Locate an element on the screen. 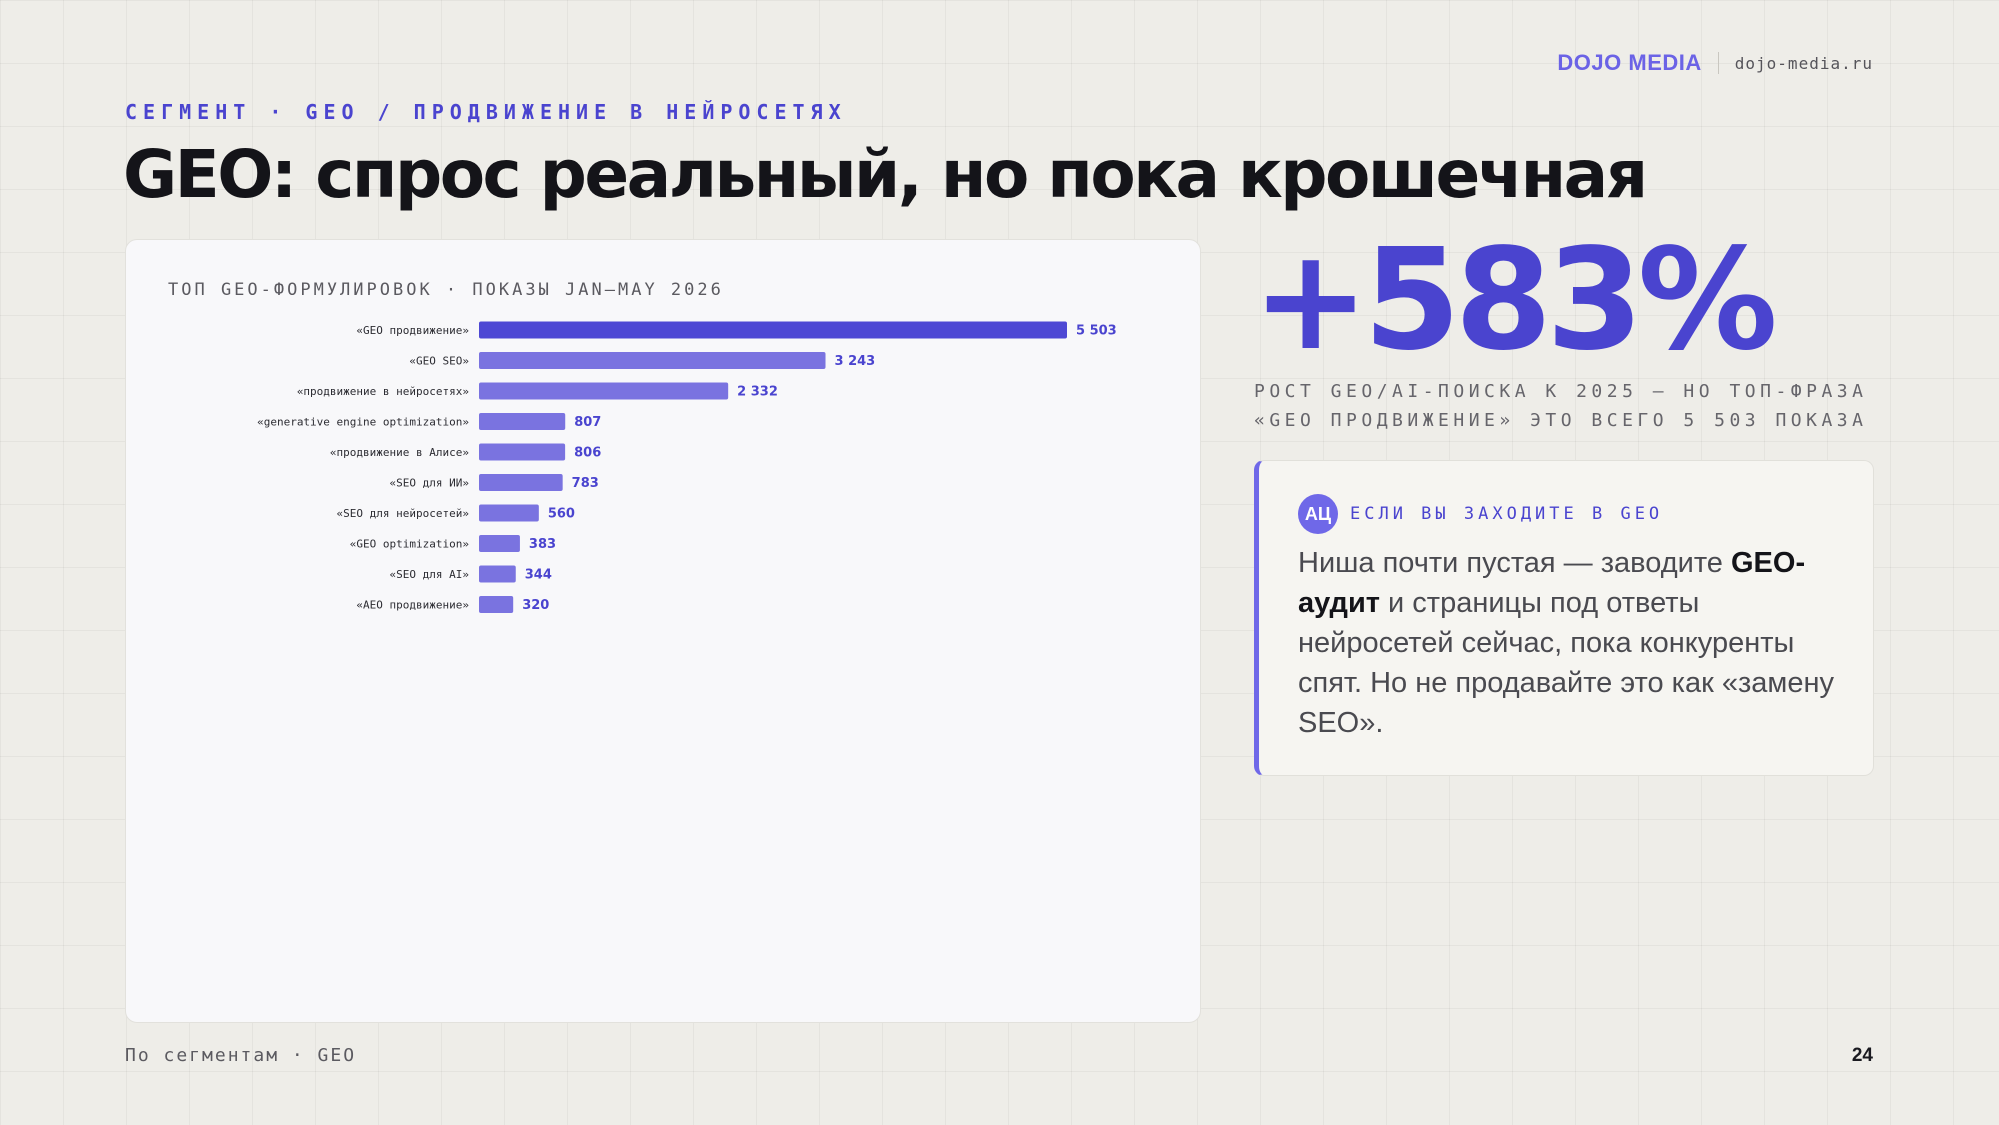  category-label: «SEO для AI» is located at coordinates (429, 574).